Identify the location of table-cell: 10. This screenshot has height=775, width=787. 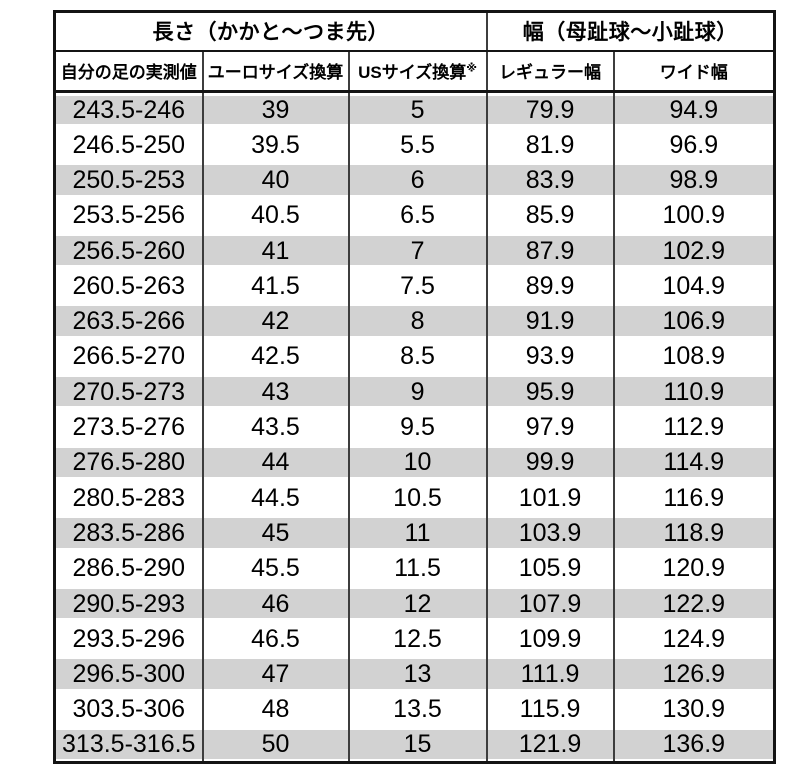
(417, 462).